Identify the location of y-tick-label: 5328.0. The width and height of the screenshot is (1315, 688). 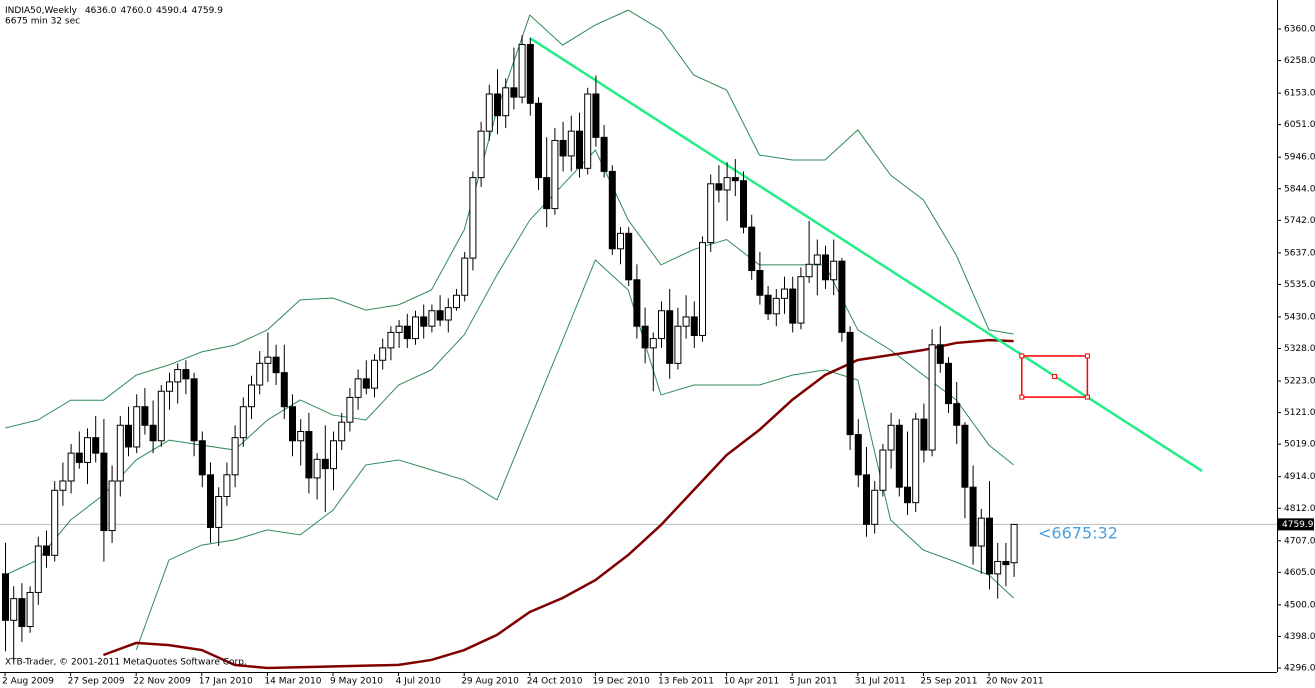
(1299, 349).